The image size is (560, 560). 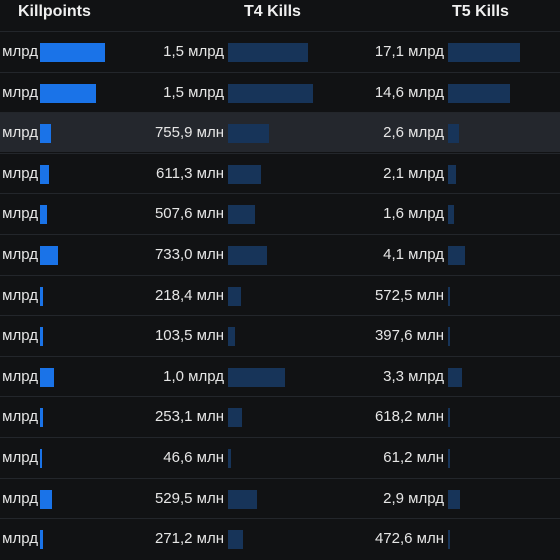 I want to click on table-row: млрд 218,4 млн 572,5 млн, so click(x=280, y=294).